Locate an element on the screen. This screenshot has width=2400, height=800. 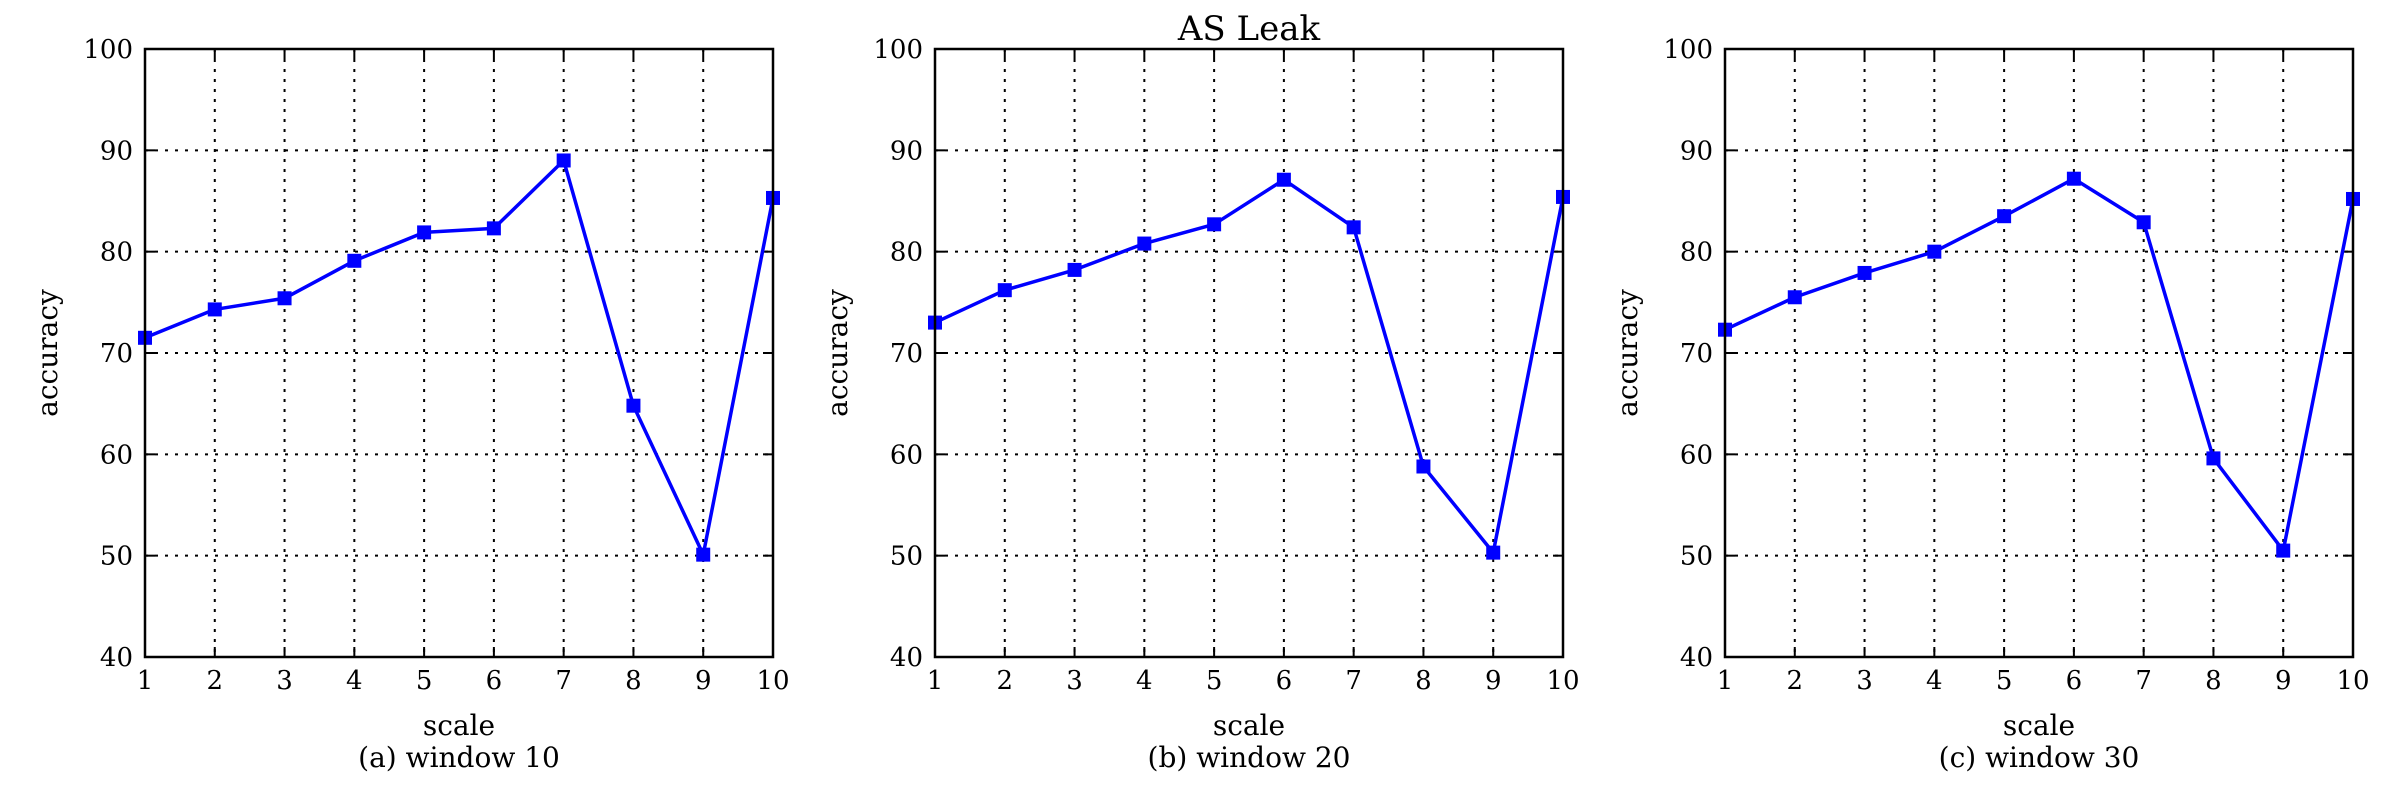
figure-title: AS Leak is located at coordinates (1249, 29).